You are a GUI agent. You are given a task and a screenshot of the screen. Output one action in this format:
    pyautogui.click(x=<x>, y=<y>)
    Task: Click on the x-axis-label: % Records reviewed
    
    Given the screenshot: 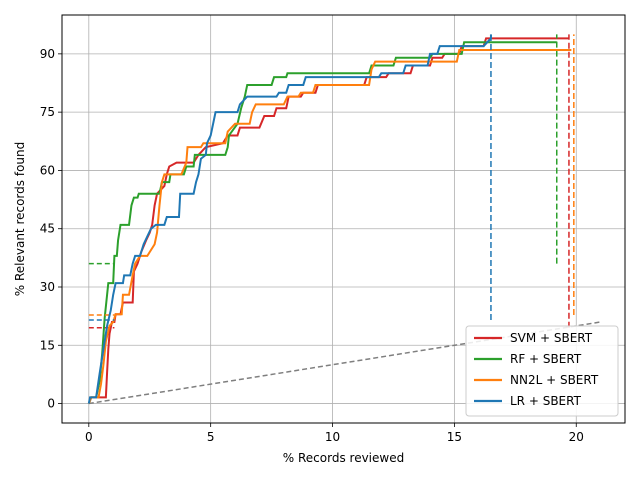 What is the action you would take?
    pyautogui.click(x=343, y=458)
    